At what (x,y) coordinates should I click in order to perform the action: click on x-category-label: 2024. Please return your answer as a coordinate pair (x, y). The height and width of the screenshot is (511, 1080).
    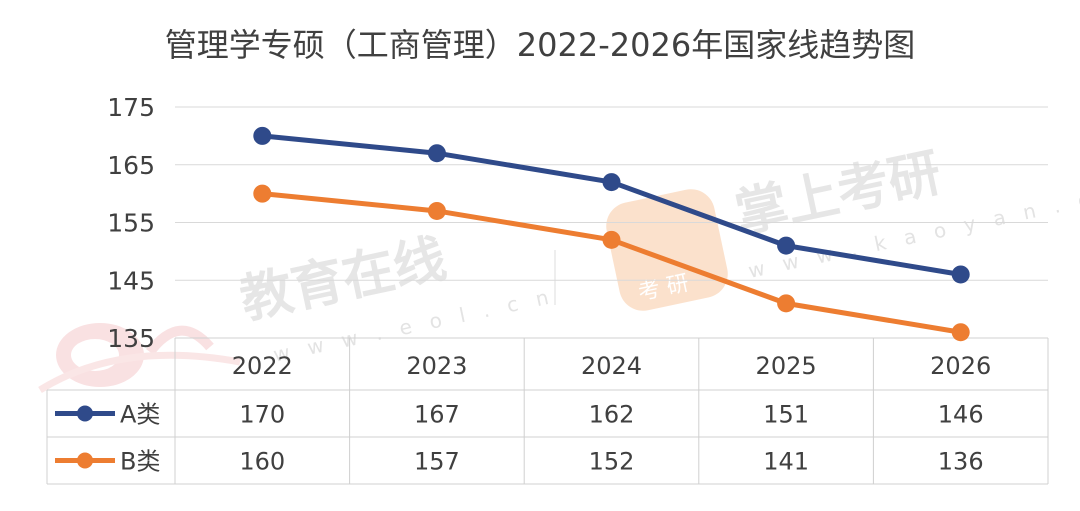
    Looking at the image, I should click on (611, 366).